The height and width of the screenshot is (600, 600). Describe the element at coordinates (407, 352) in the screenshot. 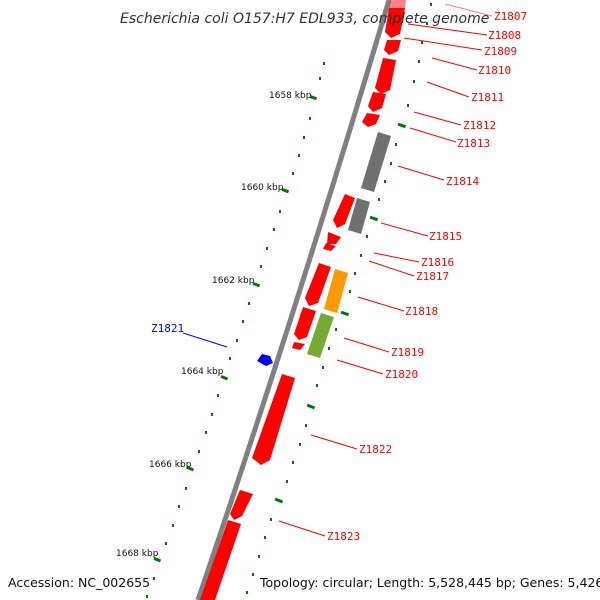

I see `label-z1819: Z1819` at that location.